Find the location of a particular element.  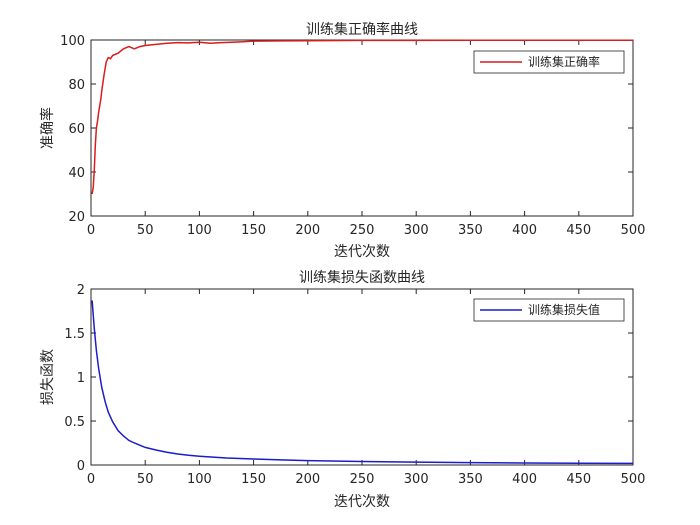

accuracy-legend: 训练集正确率 is located at coordinates (549, 62).